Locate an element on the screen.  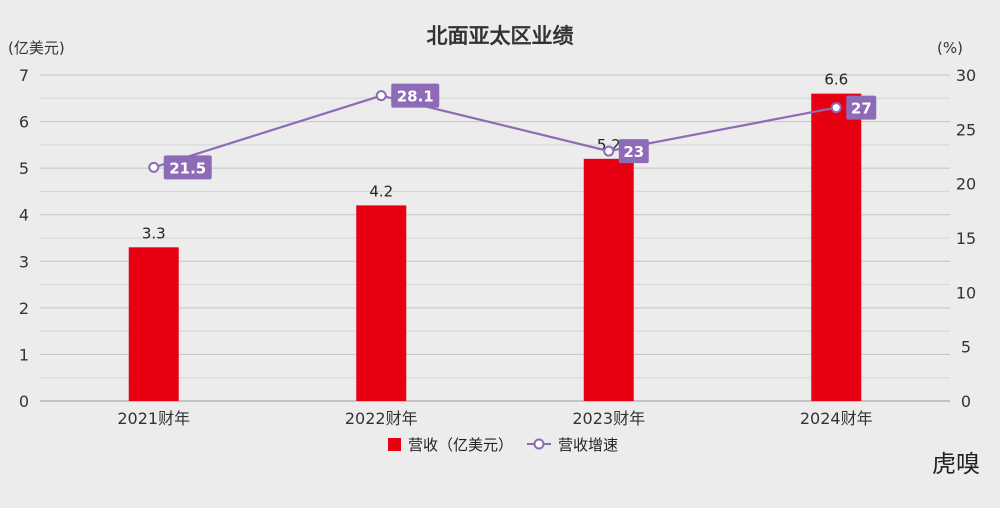
y2-tick-label: 0 is located at coordinates (966, 401).